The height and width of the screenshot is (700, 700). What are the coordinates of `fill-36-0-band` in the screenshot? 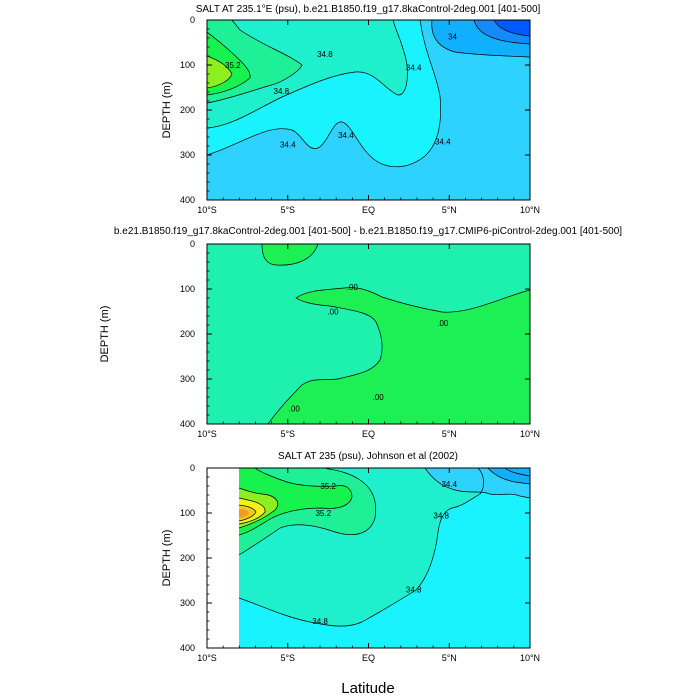 It's located at (244, 513).